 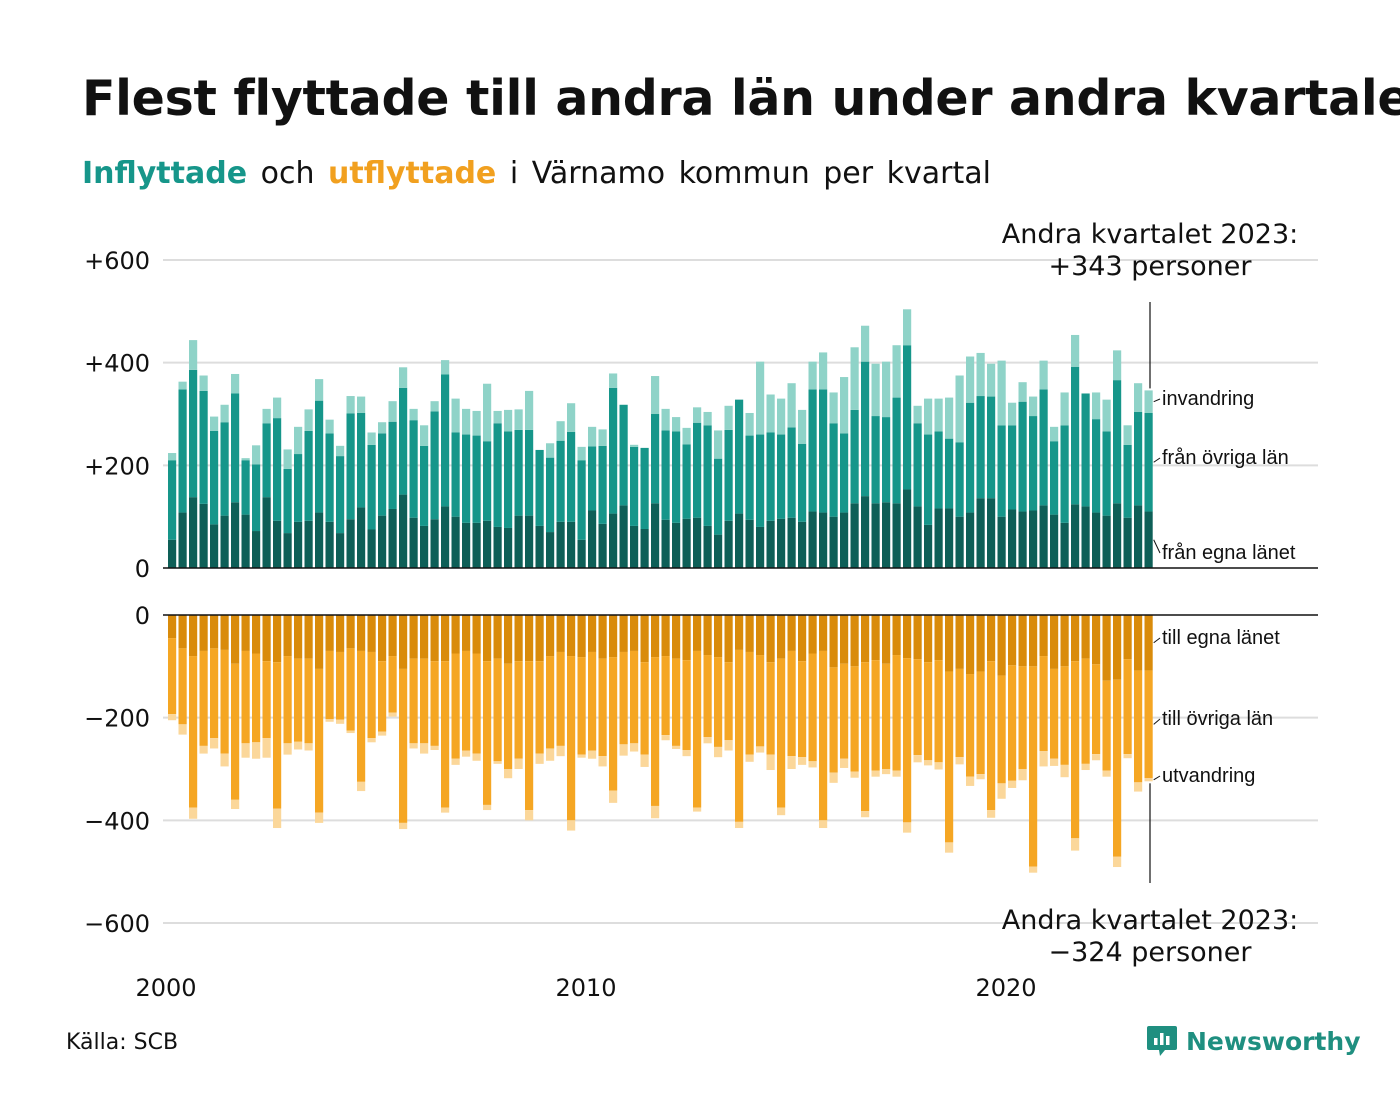 What do you see at coordinates (117, 466) in the screenshot?
I see `y-tick-label-top: +200` at bounding box center [117, 466].